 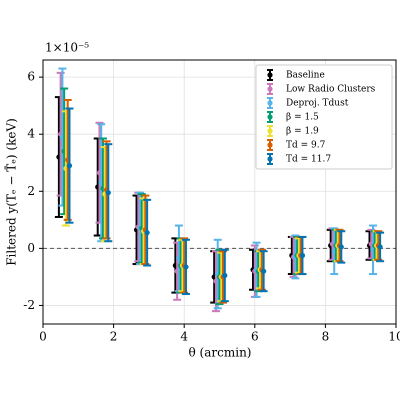 I want to click on legend-label: Deproj. Tdust, so click(x=317, y=104).